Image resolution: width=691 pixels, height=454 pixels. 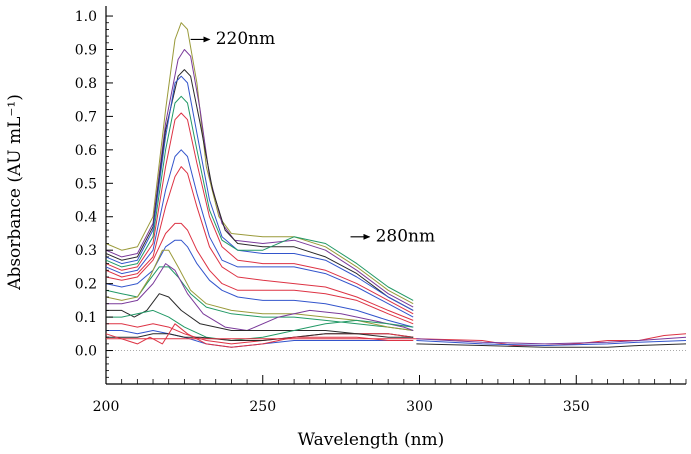 What do you see at coordinates (15, 192) in the screenshot?
I see `y-axis-title: Absorbance (AU mL⁻¹)` at bounding box center [15, 192].